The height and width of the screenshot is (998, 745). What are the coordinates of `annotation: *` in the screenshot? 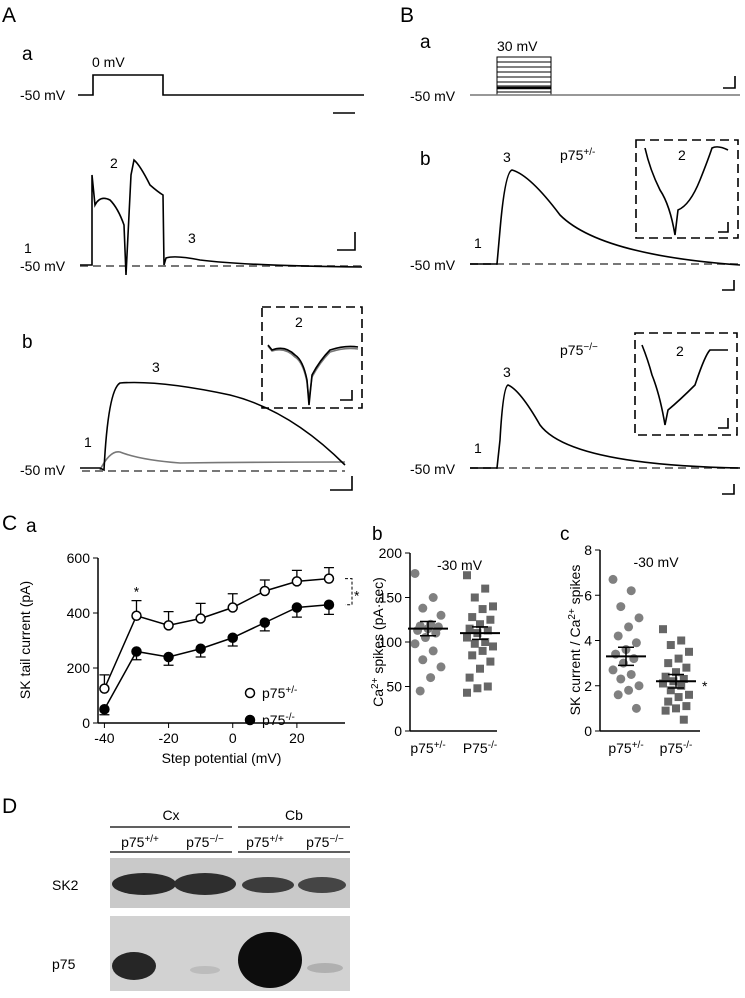 It's located at (137, 592).